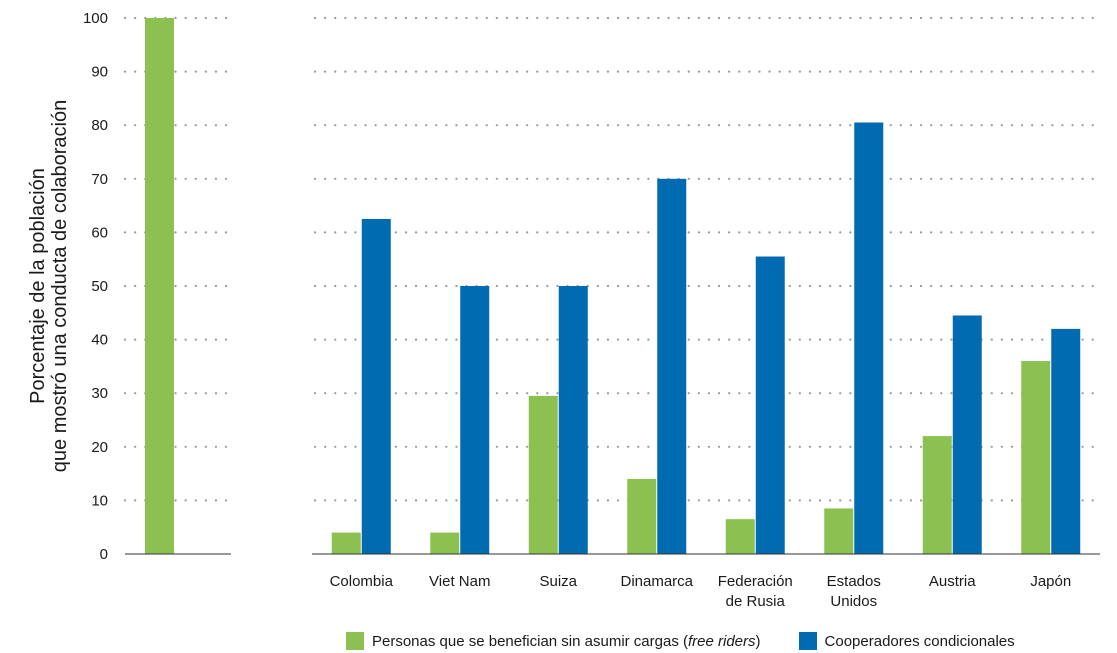  Describe the element at coordinates (99, 500) in the screenshot. I see `y-tick-label: 10` at that location.